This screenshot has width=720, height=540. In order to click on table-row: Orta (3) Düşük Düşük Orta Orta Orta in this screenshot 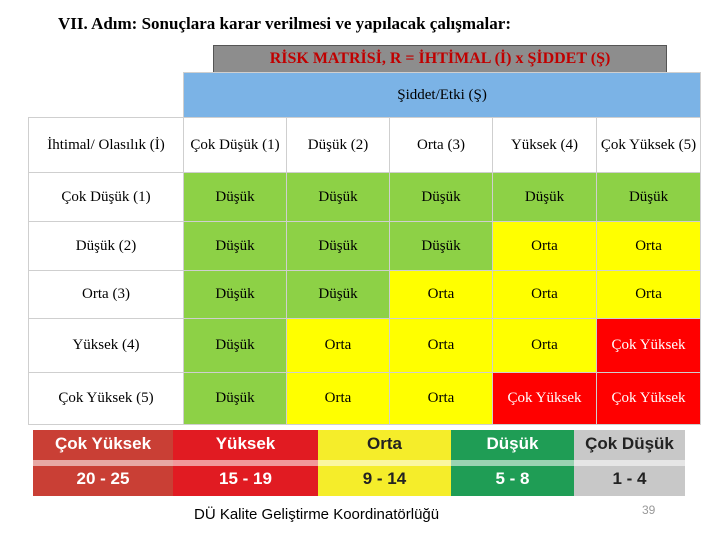, I will do `click(365, 294)`.